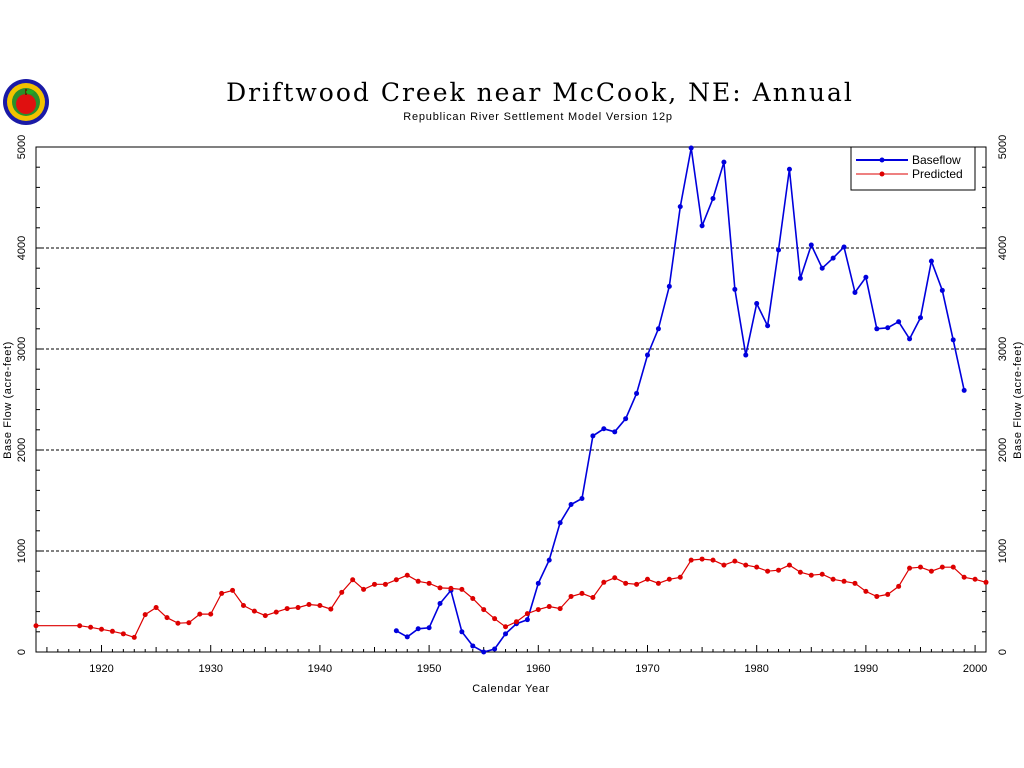 The width and height of the screenshot is (1024, 768). I want to click on x-tick-label: 1920, so click(101, 669).